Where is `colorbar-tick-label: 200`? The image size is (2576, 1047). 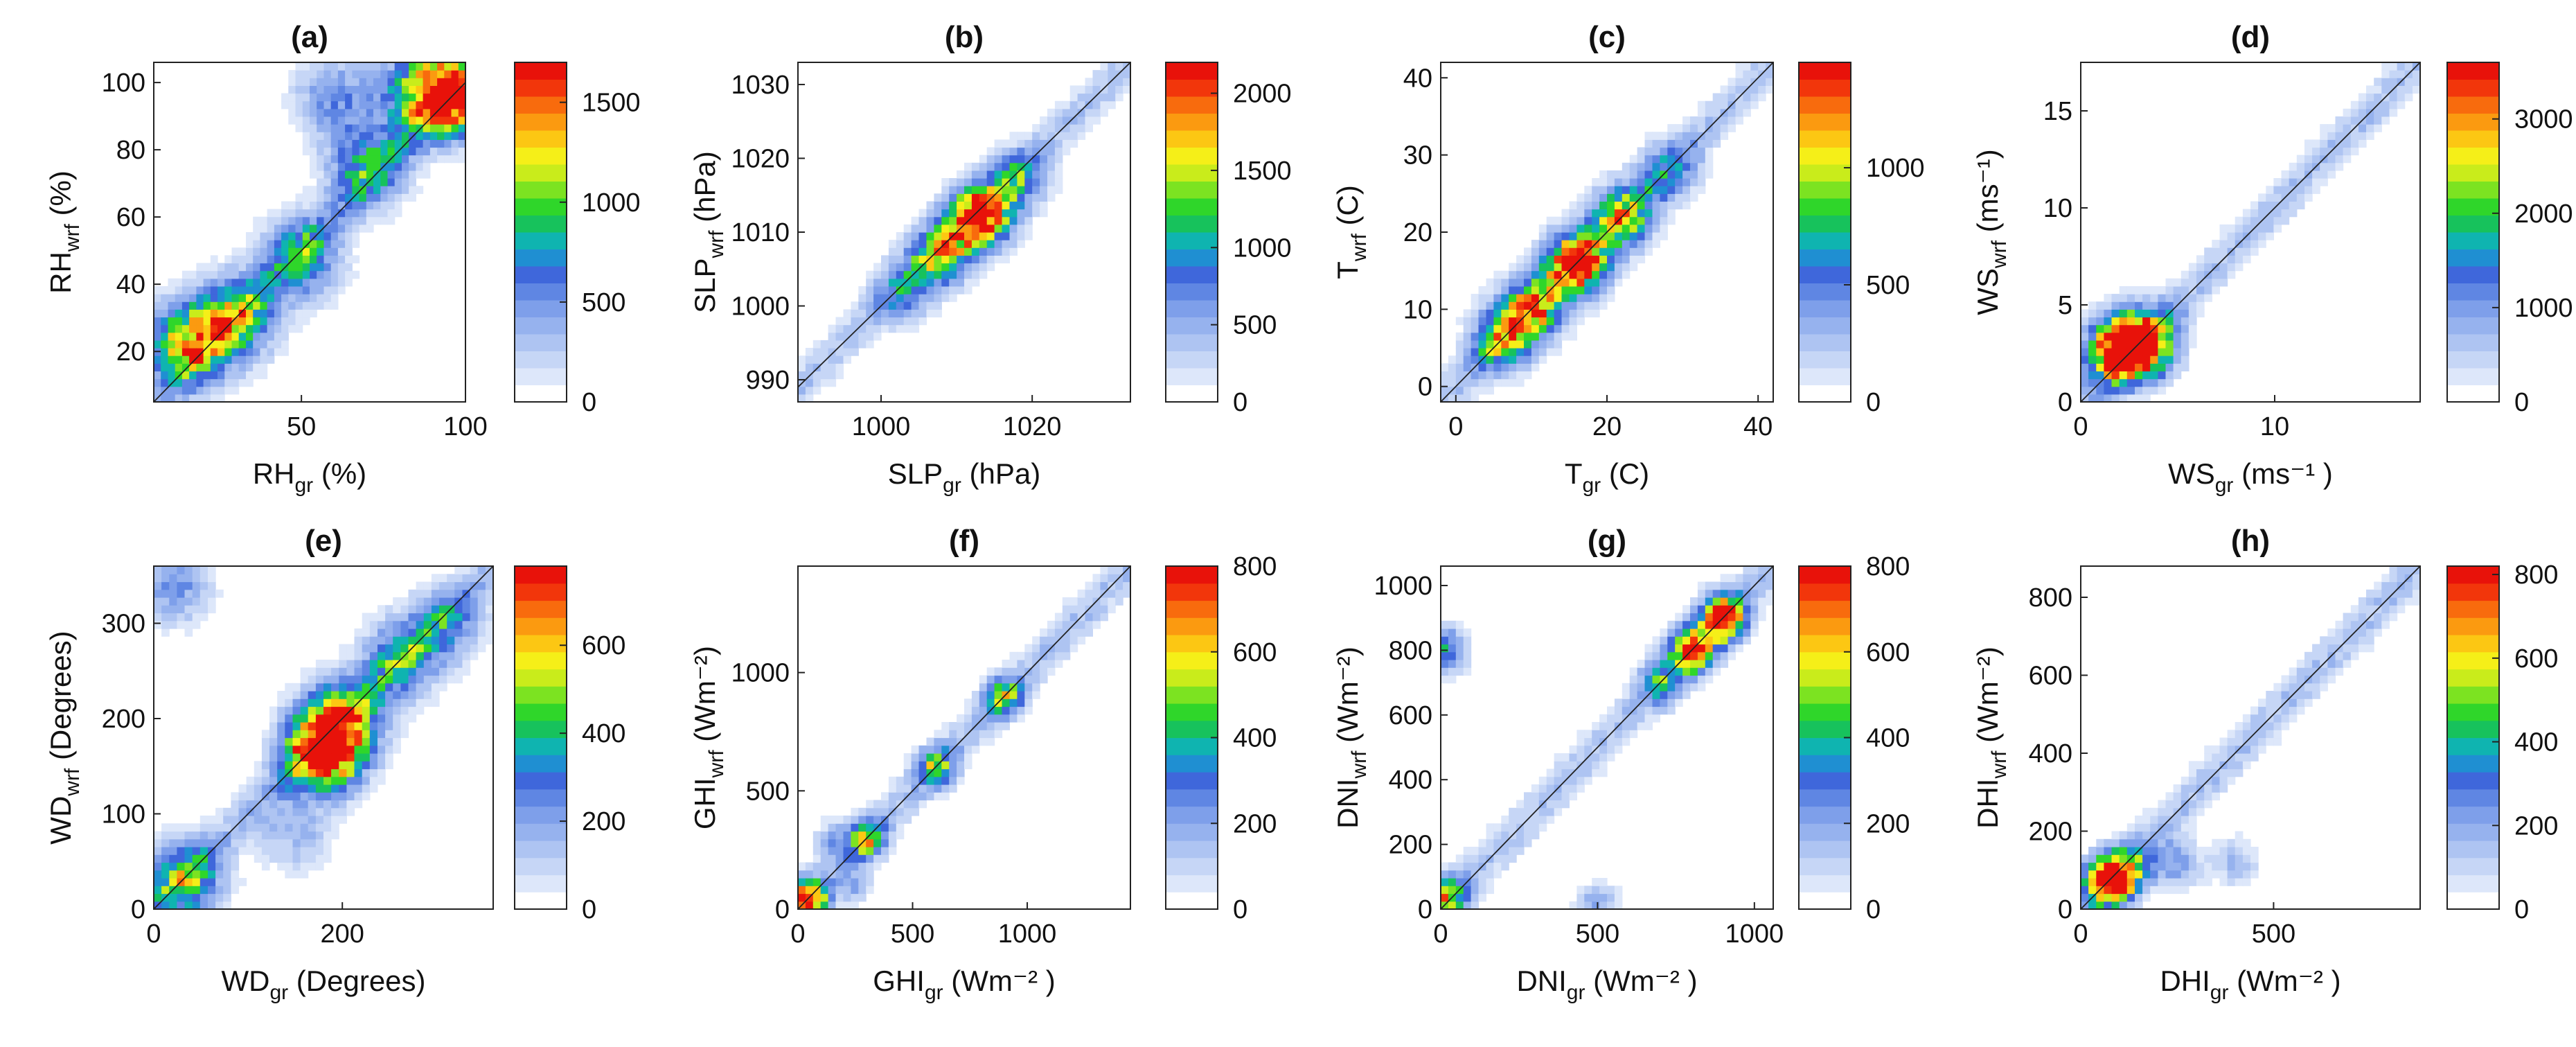 colorbar-tick-label: 200 is located at coordinates (603, 821).